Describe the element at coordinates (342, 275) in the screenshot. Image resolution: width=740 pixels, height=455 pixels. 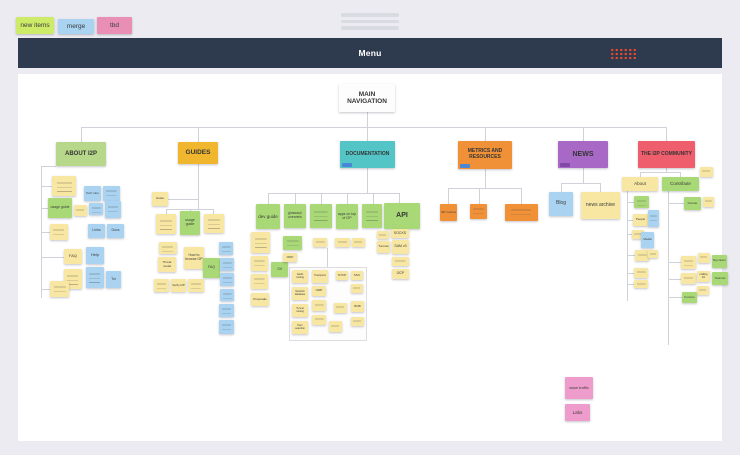
I see `sticky-frame-ntcp: NTCP` at that location.